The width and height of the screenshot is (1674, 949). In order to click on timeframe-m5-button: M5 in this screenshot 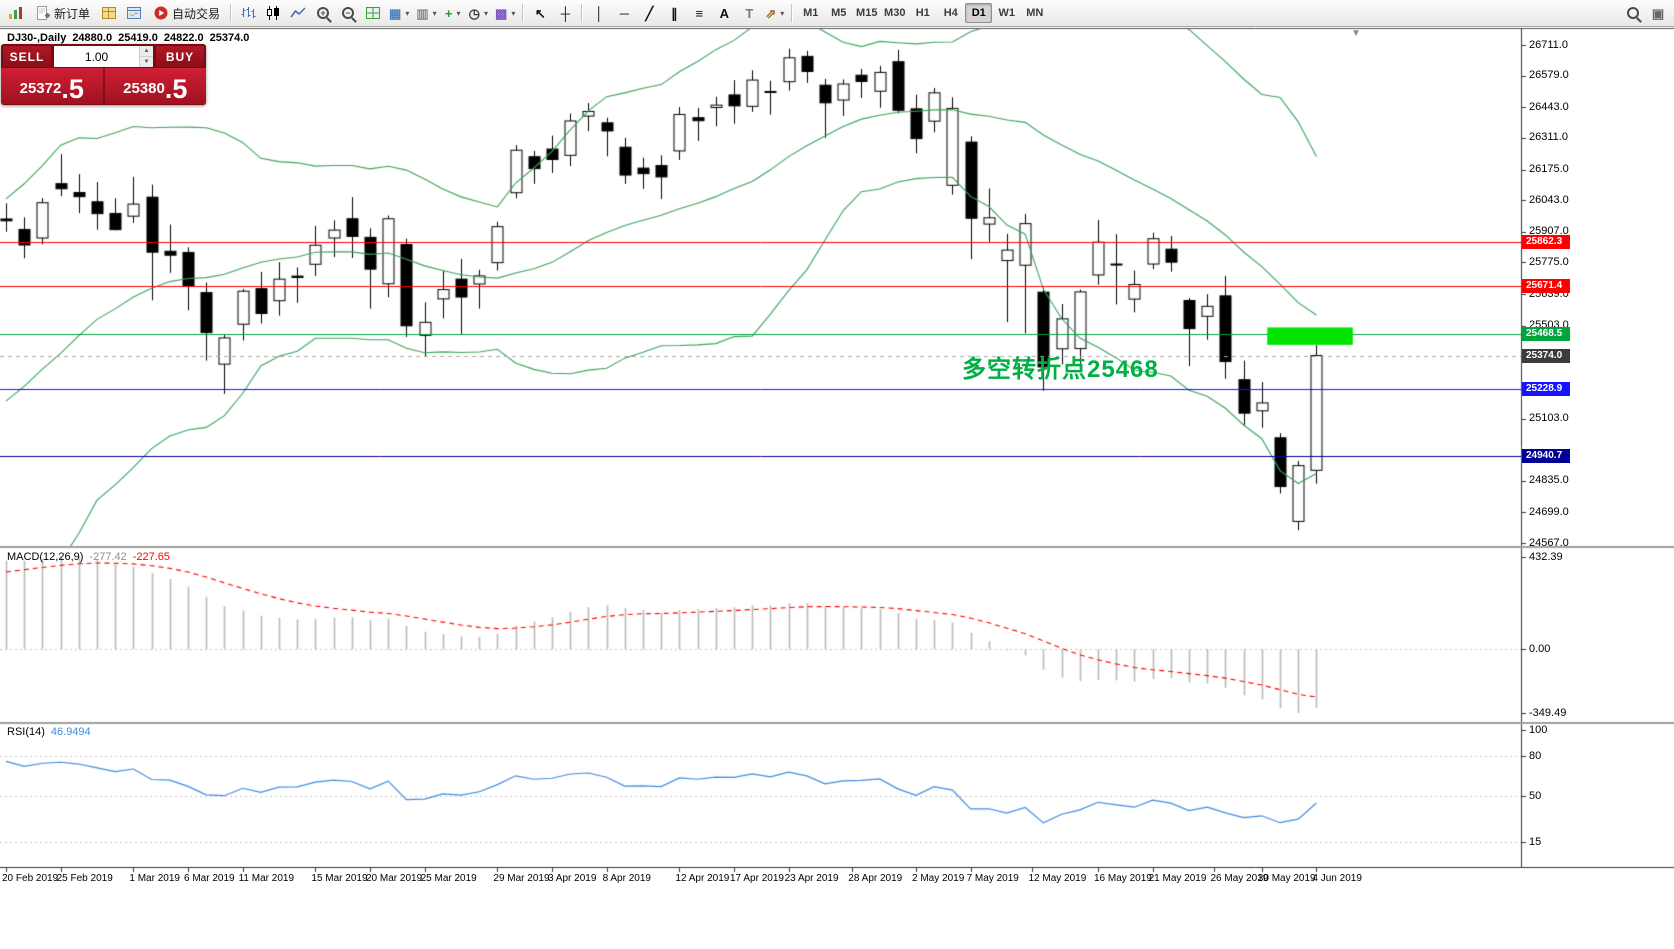, I will do `click(839, 13)`.